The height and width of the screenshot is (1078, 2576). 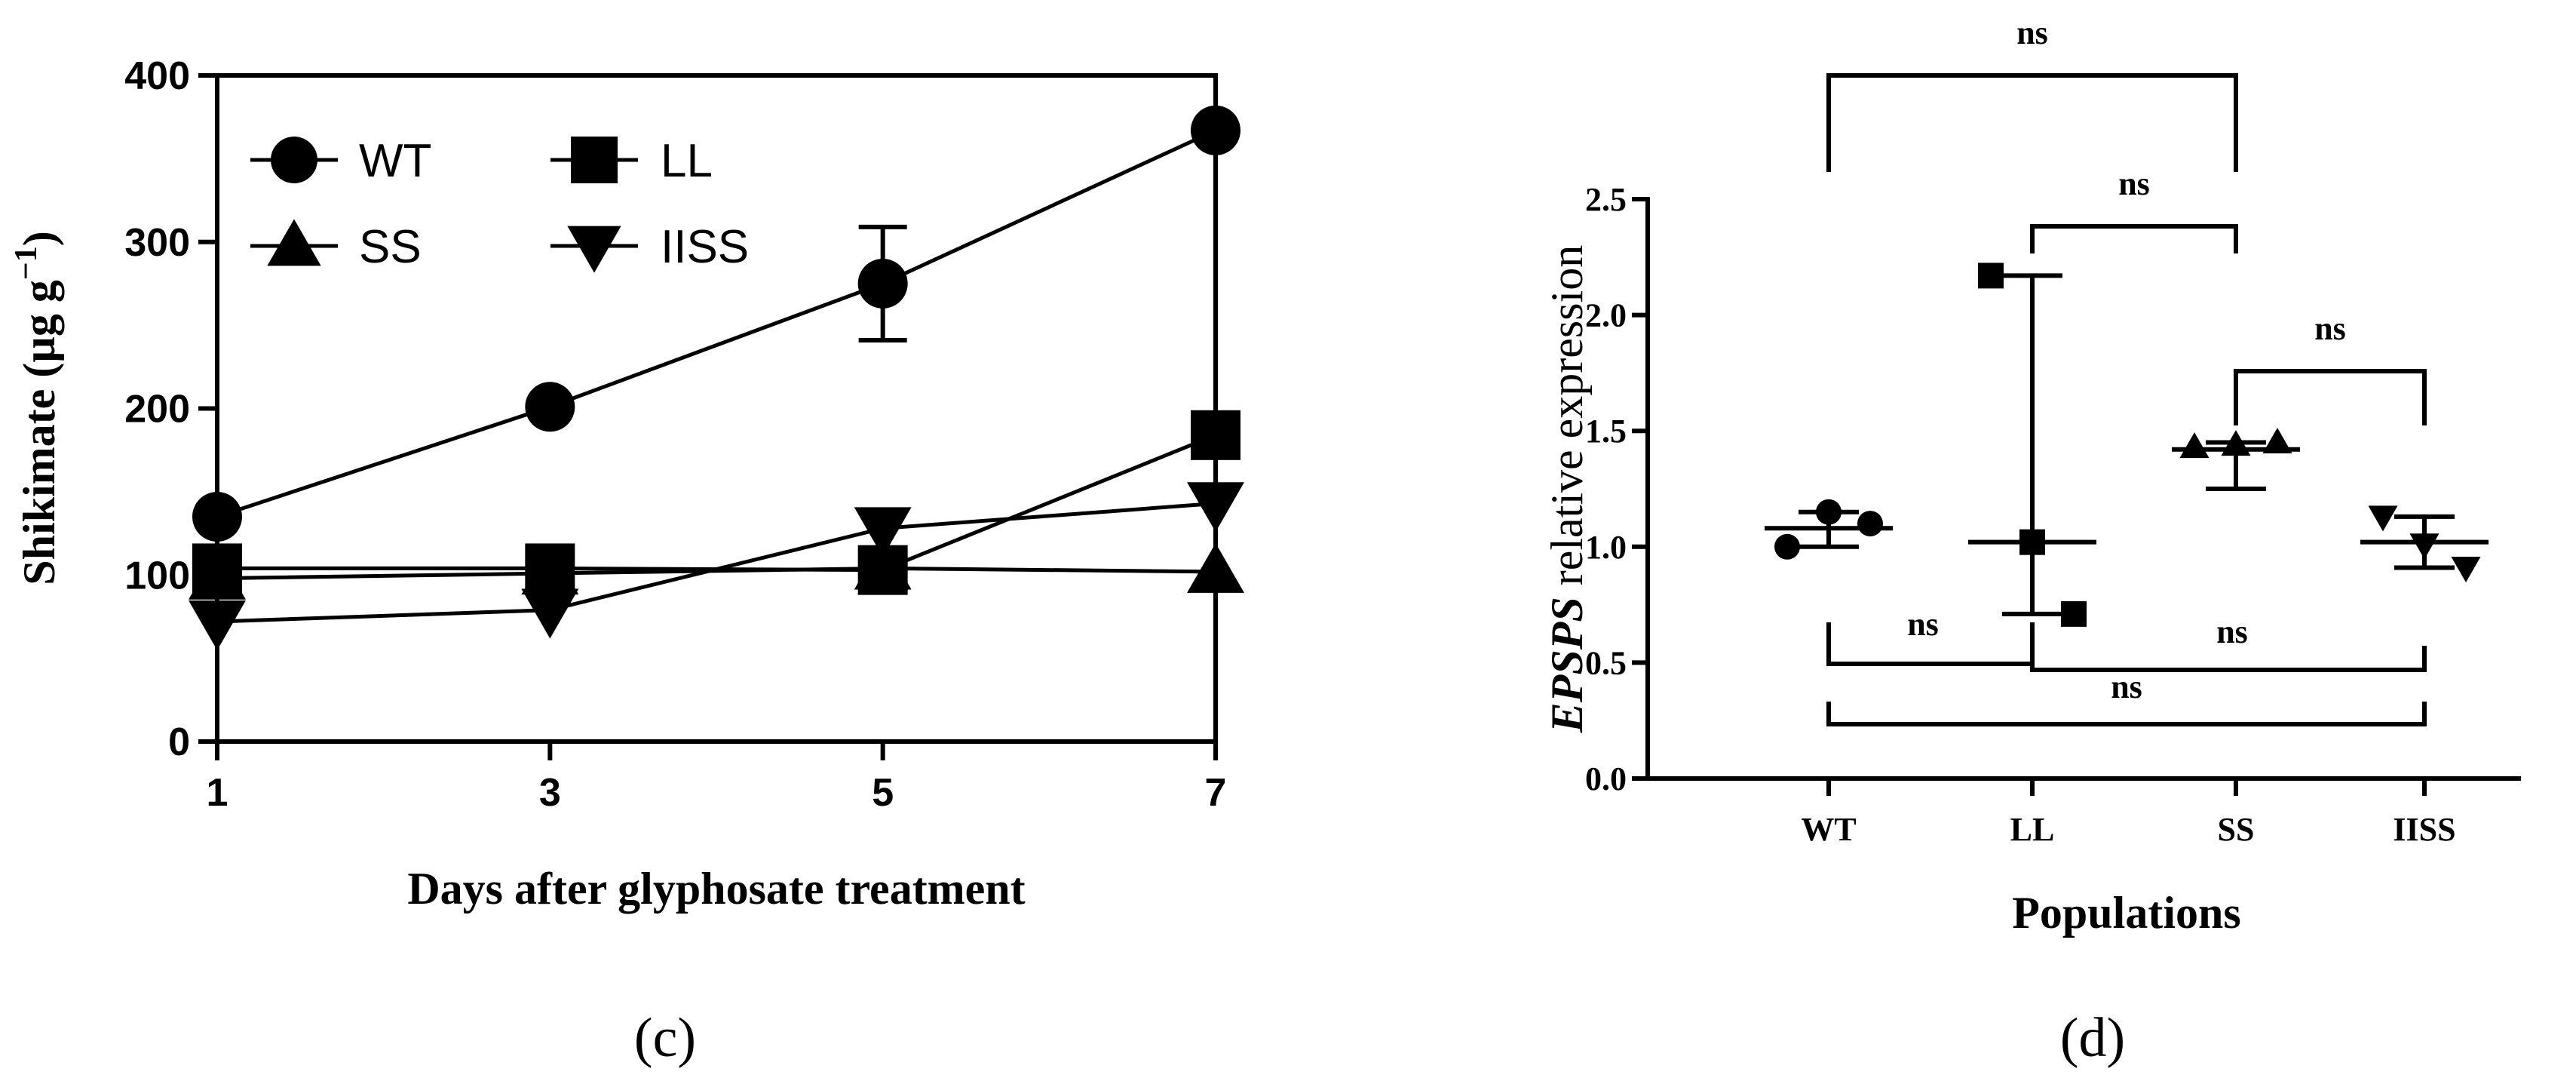 I want to click on c-y-tick-label: 400, so click(x=157, y=76).